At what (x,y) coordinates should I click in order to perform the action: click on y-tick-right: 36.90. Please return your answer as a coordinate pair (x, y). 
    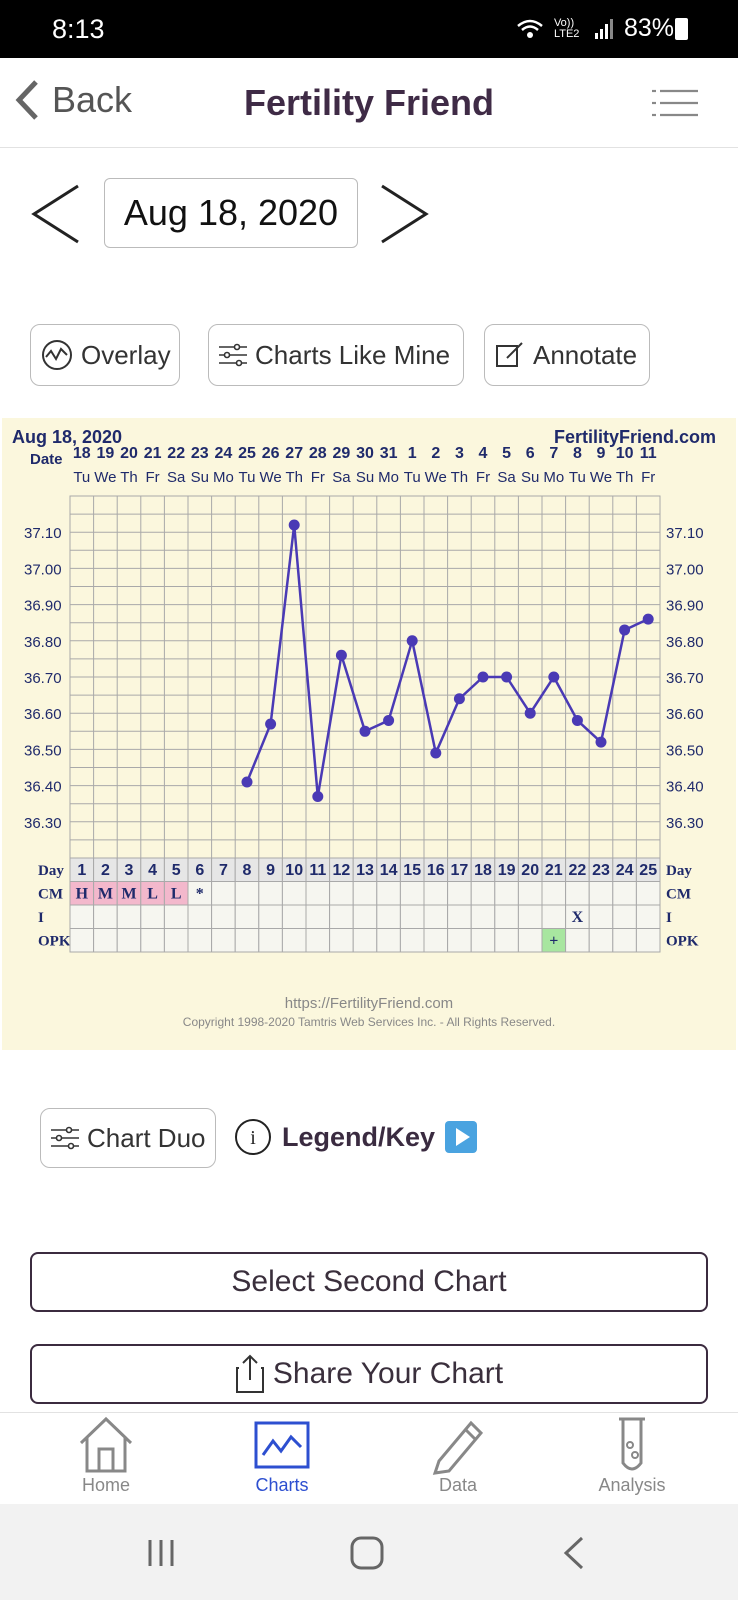
    Looking at the image, I should click on (685, 606).